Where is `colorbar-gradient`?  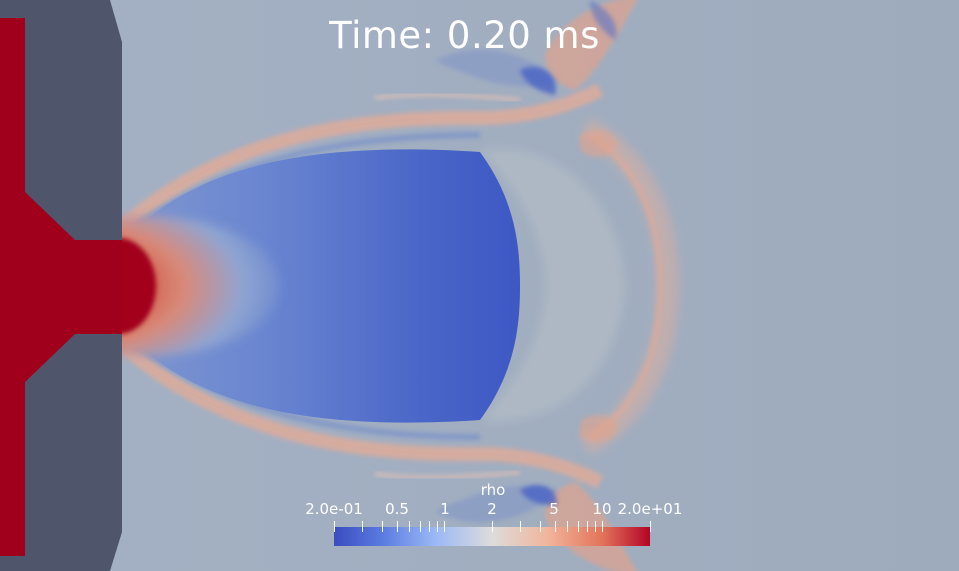 colorbar-gradient is located at coordinates (492, 536).